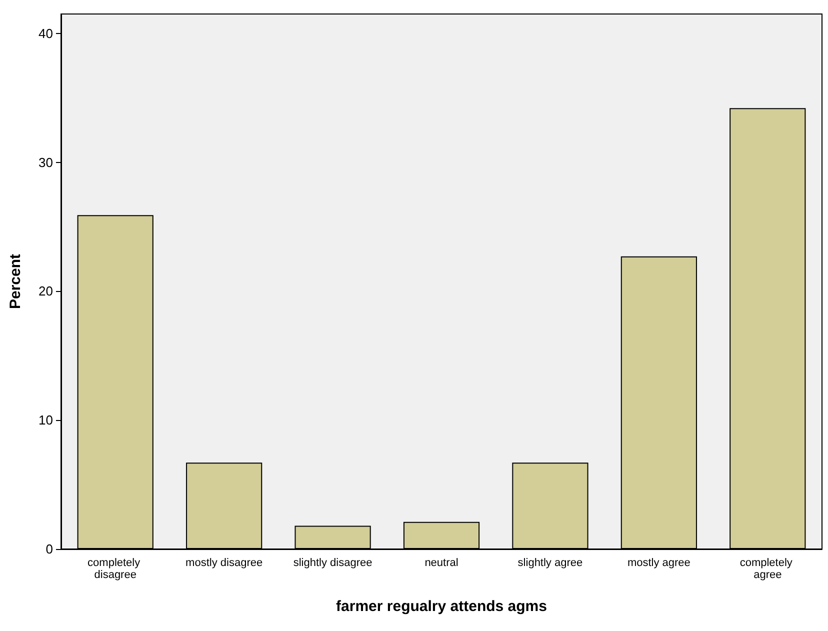  What do you see at coordinates (441, 563) in the screenshot?
I see `x-tick-label: neutral` at bounding box center [441, 563].